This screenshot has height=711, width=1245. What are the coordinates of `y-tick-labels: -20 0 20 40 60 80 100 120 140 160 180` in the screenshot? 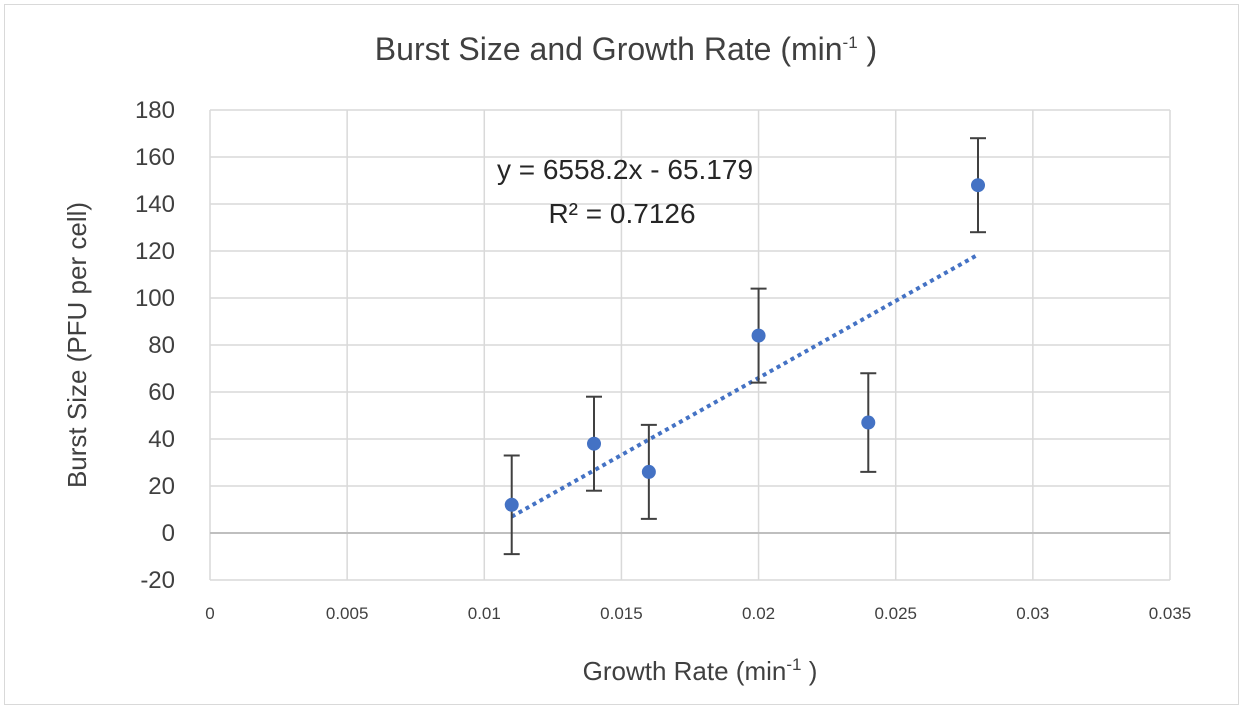 It's located at (155, 345).